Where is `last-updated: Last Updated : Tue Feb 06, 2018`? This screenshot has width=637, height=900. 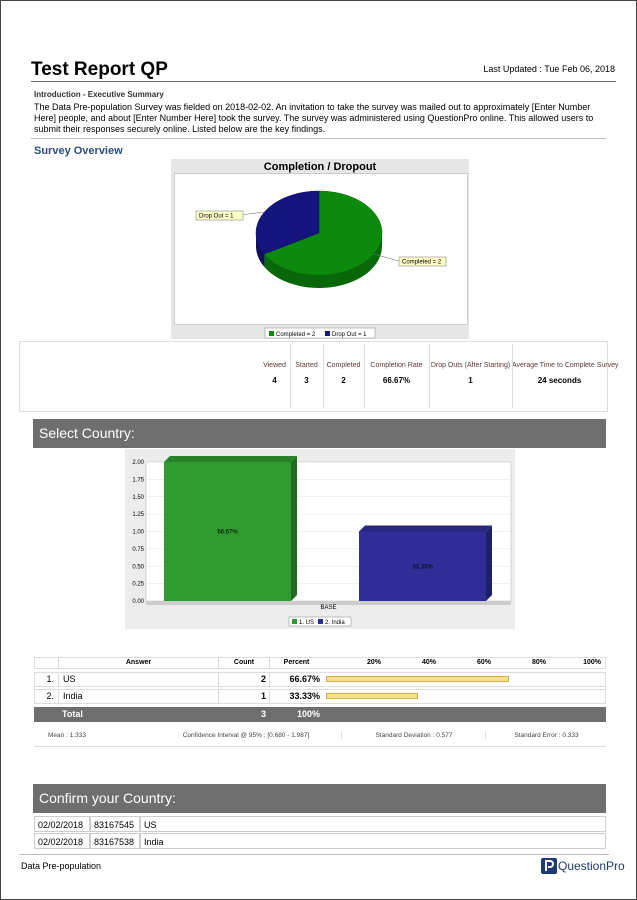 last-updated: Last Updated : Tue Feb 06, 2018 is located at coordinates (549, 69).